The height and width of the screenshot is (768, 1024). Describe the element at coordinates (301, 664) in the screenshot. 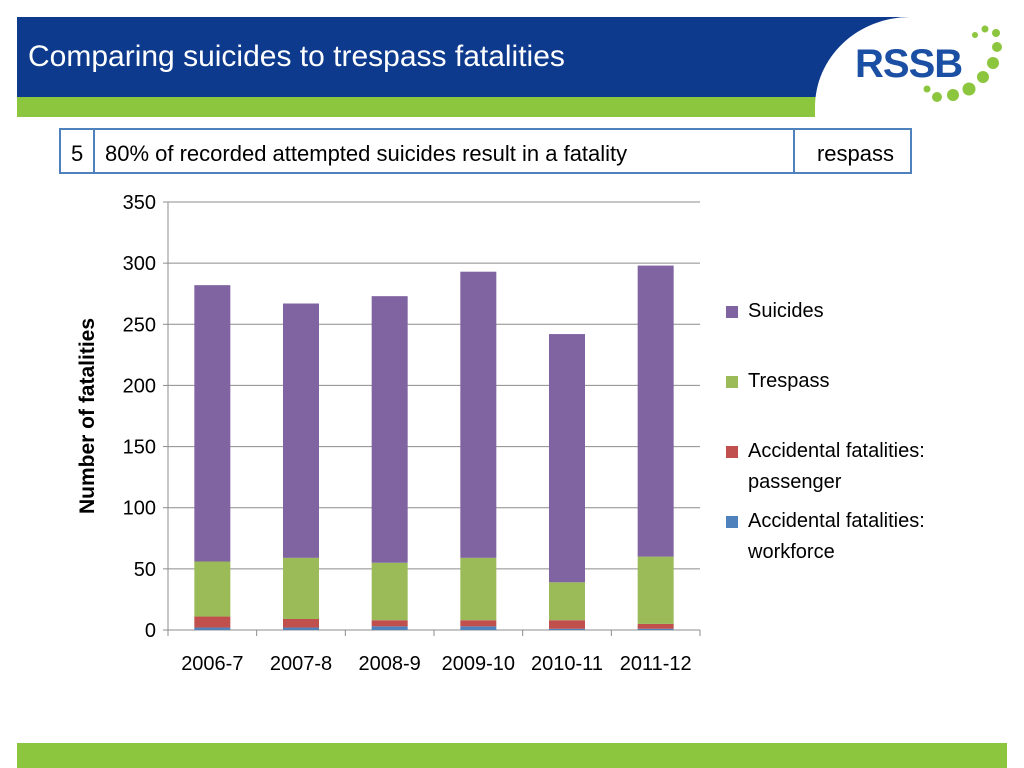

I see `x-tick-label: 2007-8` at that location.